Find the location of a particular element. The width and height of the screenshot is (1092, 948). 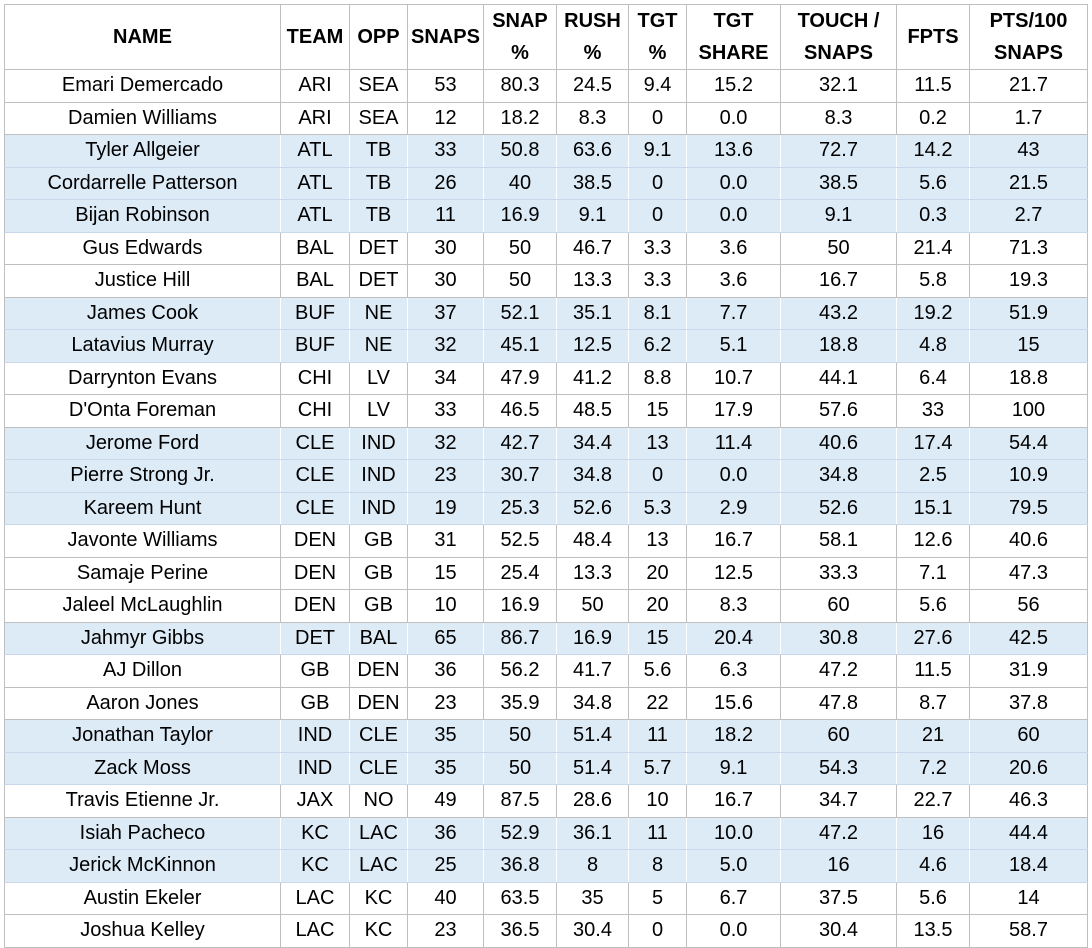

cell-pts-per-100-snaps: 44.4 is located at coordinates (1028, 833).